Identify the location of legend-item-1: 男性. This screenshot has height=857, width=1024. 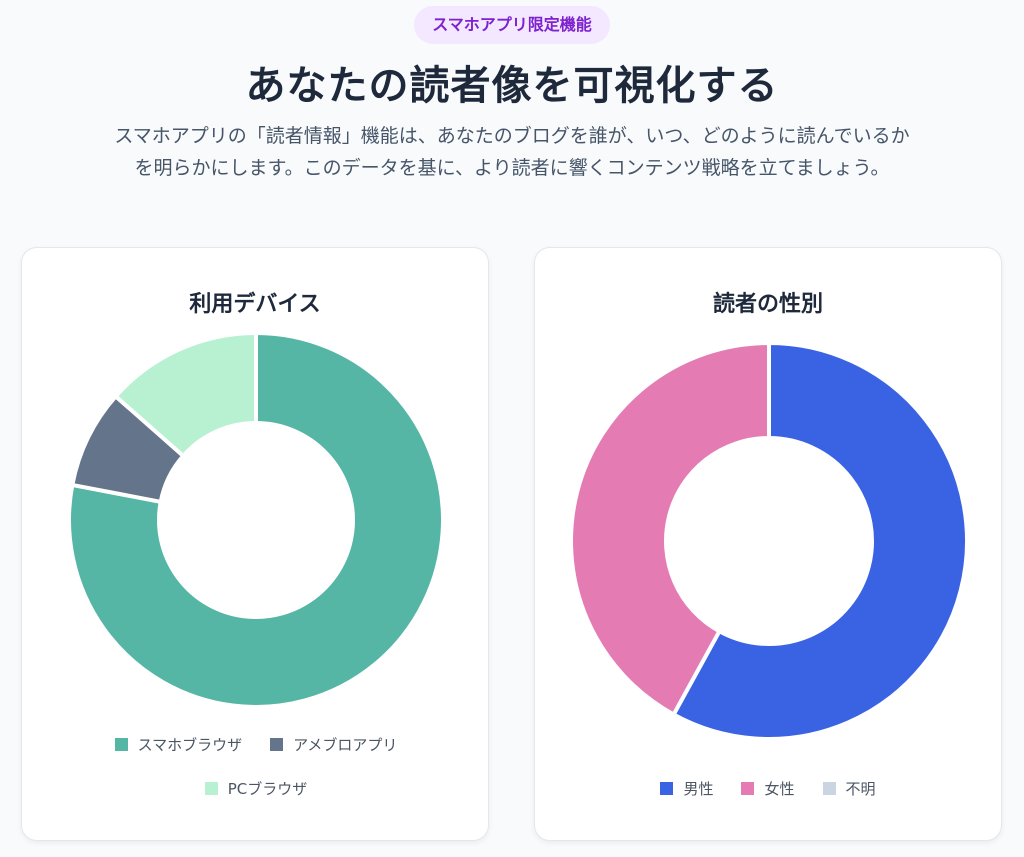
(686, 788).